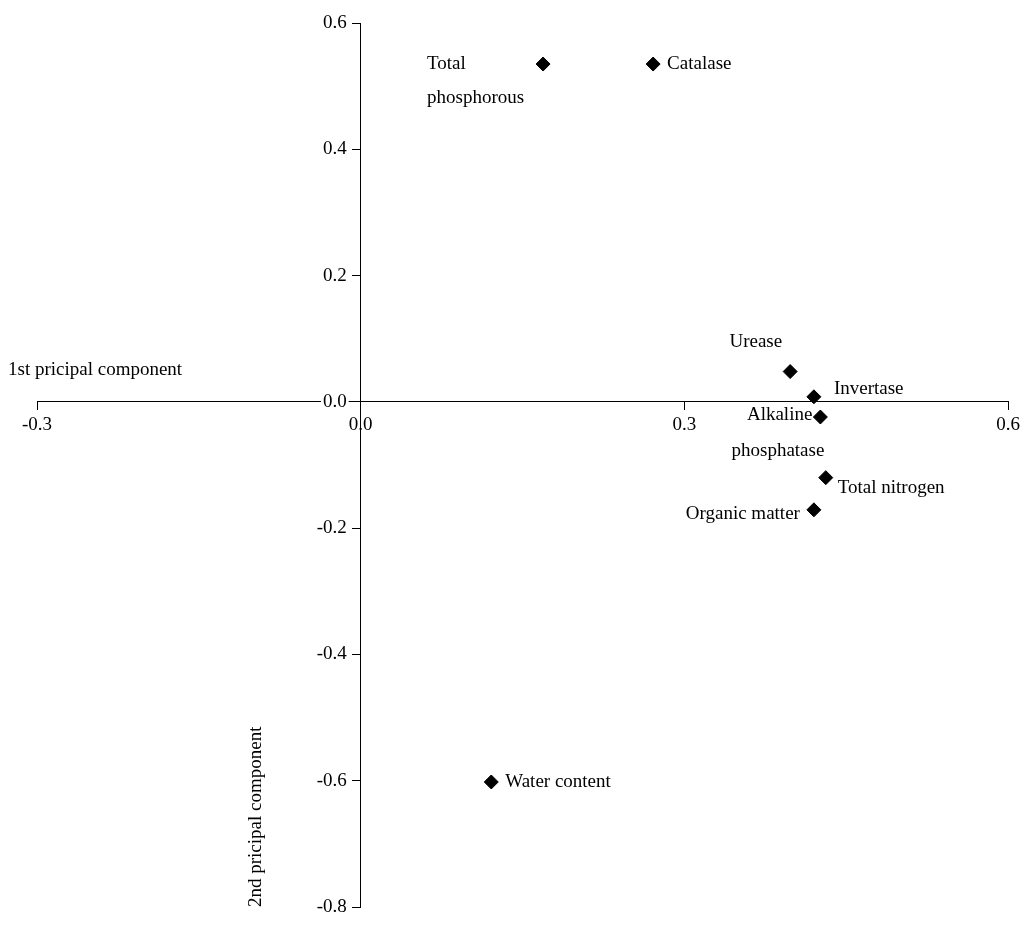 Image resolution: width=1032 pixels, height=930 pixels. Describe the element at coordinates (334, 274) in the screenshot. I see `y-tick-label: 0.2` at that location.